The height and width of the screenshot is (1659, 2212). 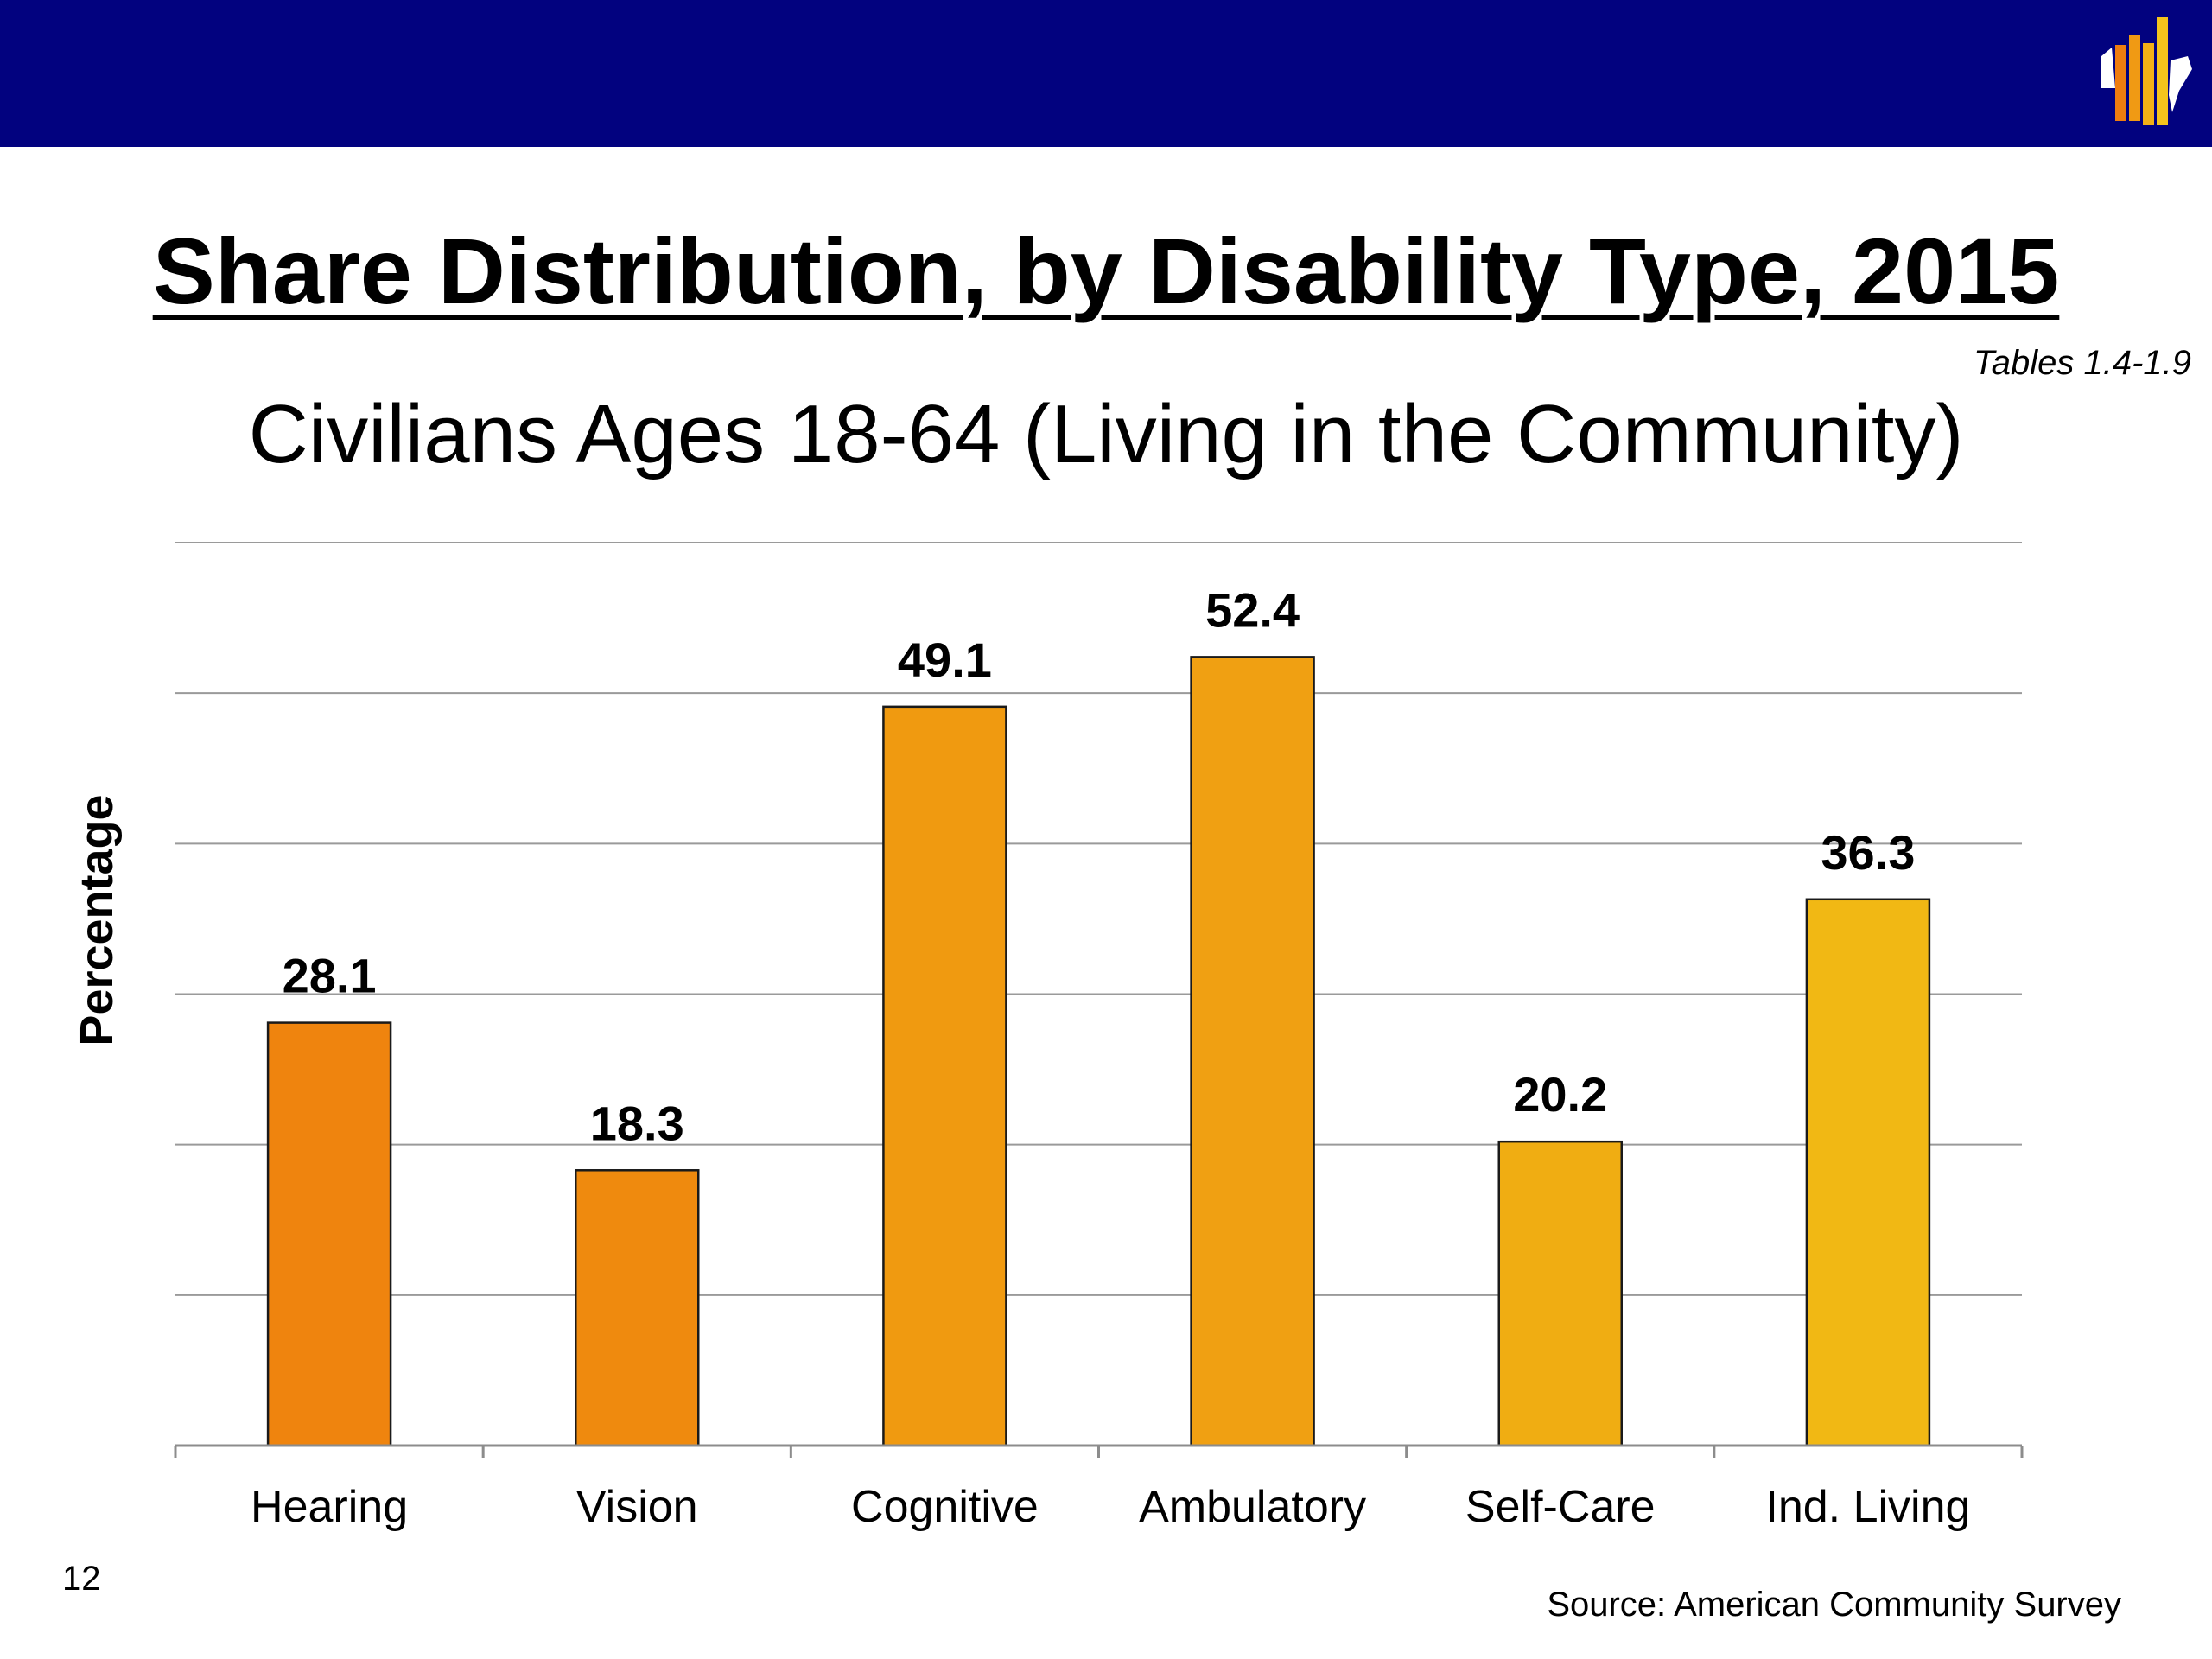 What do you see at coordinates (944, 1076) in the screenshot?
I see `bar-cognitive` at bounding box center [944, 1076].